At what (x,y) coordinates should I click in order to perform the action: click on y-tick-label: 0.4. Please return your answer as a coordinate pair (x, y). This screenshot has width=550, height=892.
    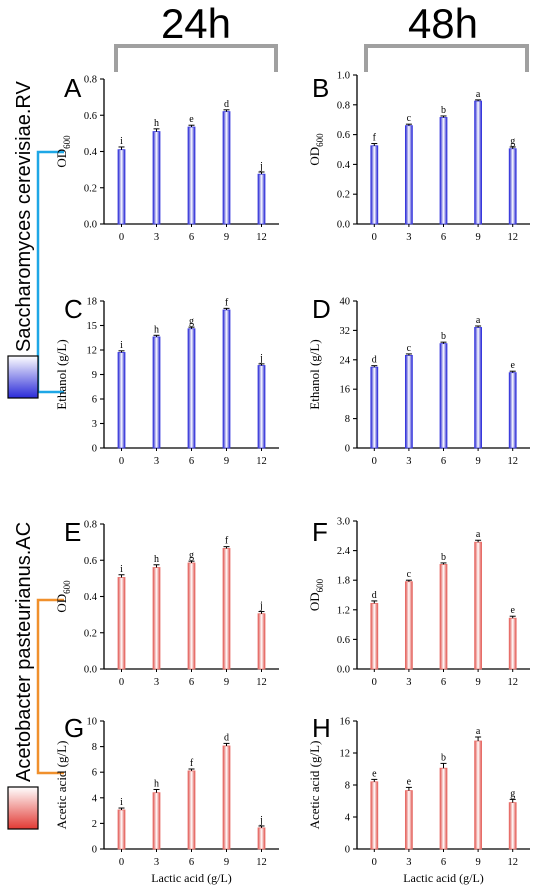
    Looking at the image, I should click on (91, 597).